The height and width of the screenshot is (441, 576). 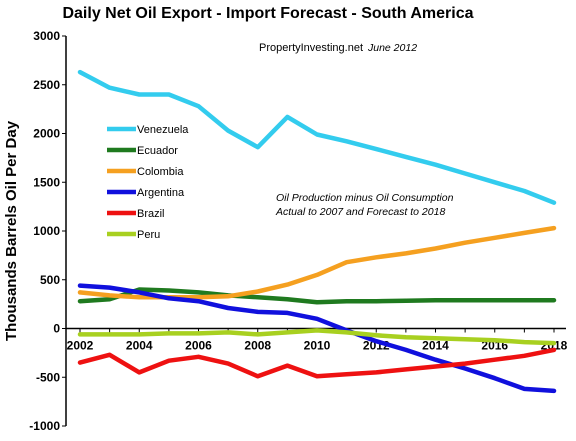 I want to click on legend-label-venezuela: Venezuela, so click(x=163, y=130).